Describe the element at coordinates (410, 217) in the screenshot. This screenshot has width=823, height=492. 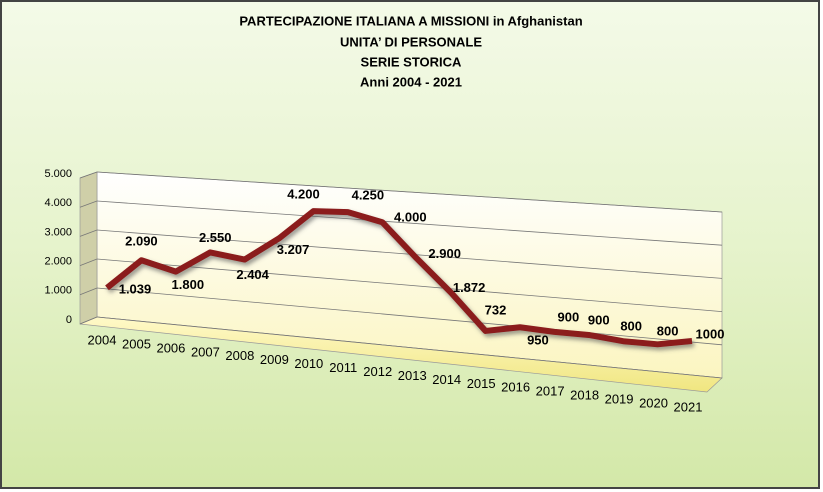
I see `value-label: 4.000` at that location.